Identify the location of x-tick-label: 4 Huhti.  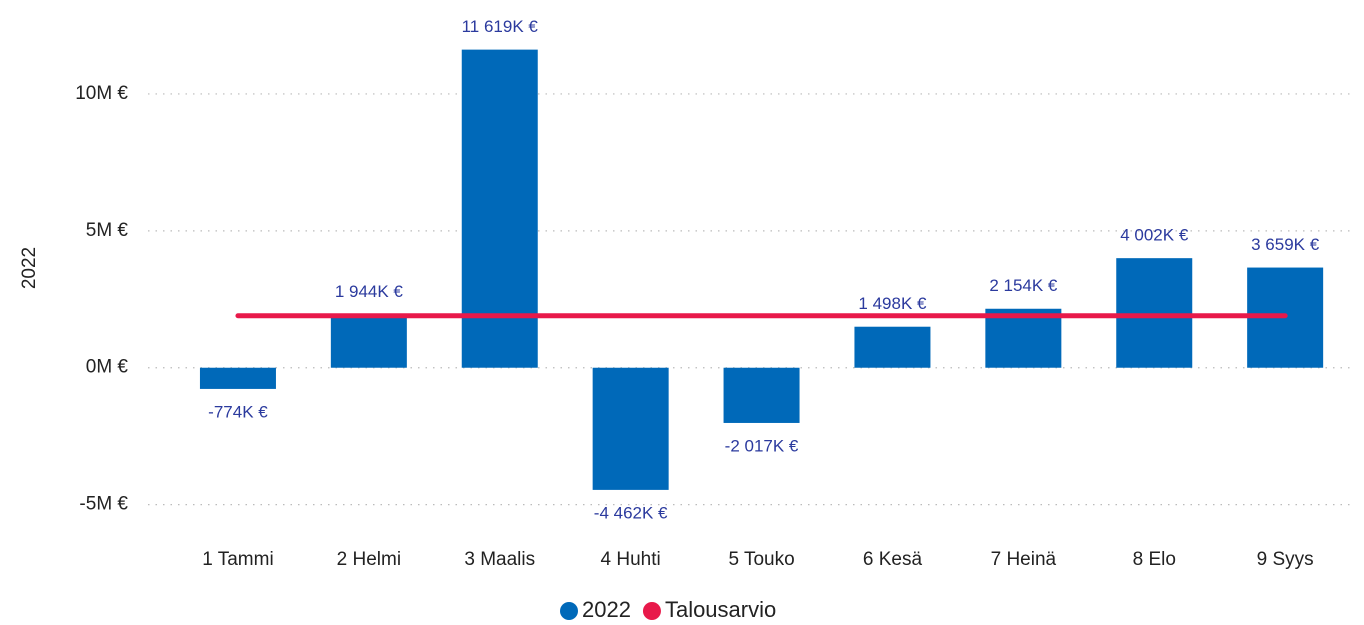
(631, 559).